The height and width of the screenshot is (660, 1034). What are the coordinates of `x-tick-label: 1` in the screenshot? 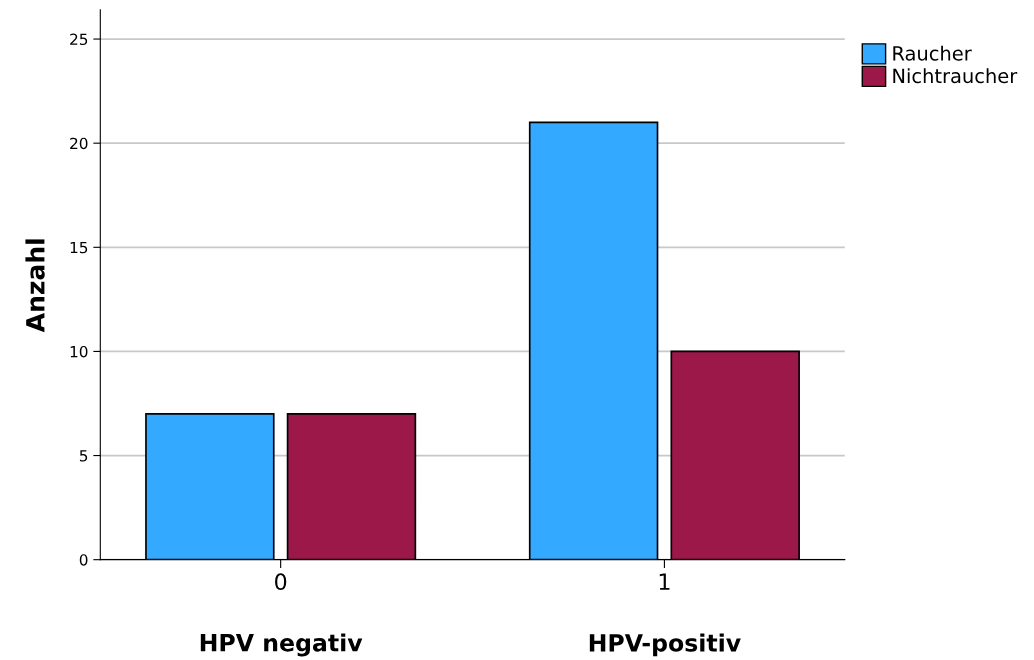 It's located at (664, 581).